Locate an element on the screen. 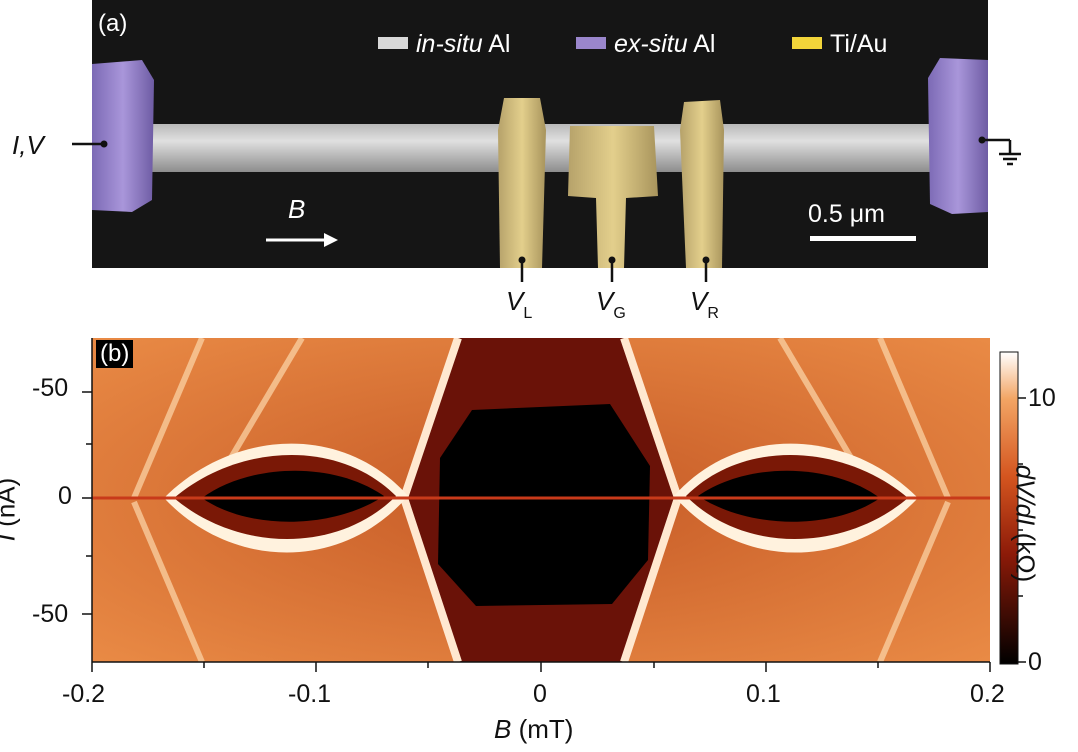  gate-label-right: VR is located at coordinates (704, 304).